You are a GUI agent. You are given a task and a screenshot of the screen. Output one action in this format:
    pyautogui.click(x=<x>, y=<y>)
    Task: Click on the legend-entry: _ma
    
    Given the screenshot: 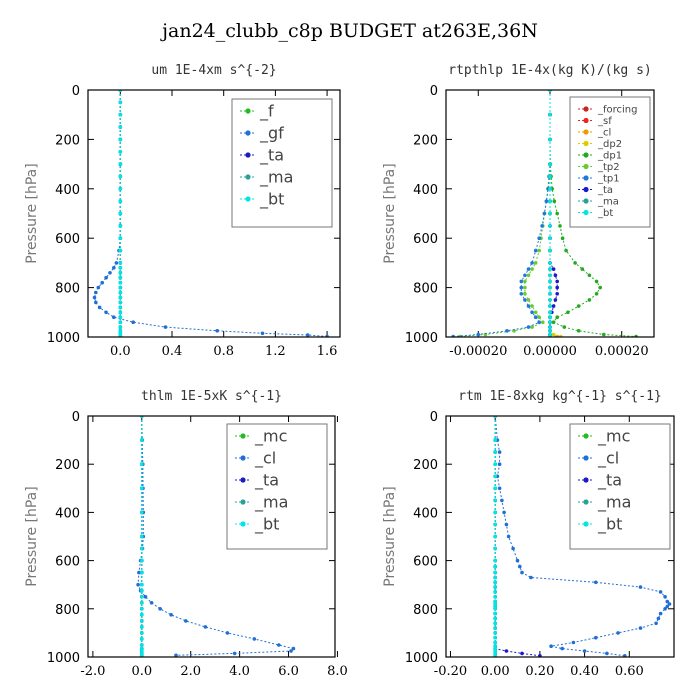 What is the action you would take?
    pyautogui.click(x=608, y=202)
    